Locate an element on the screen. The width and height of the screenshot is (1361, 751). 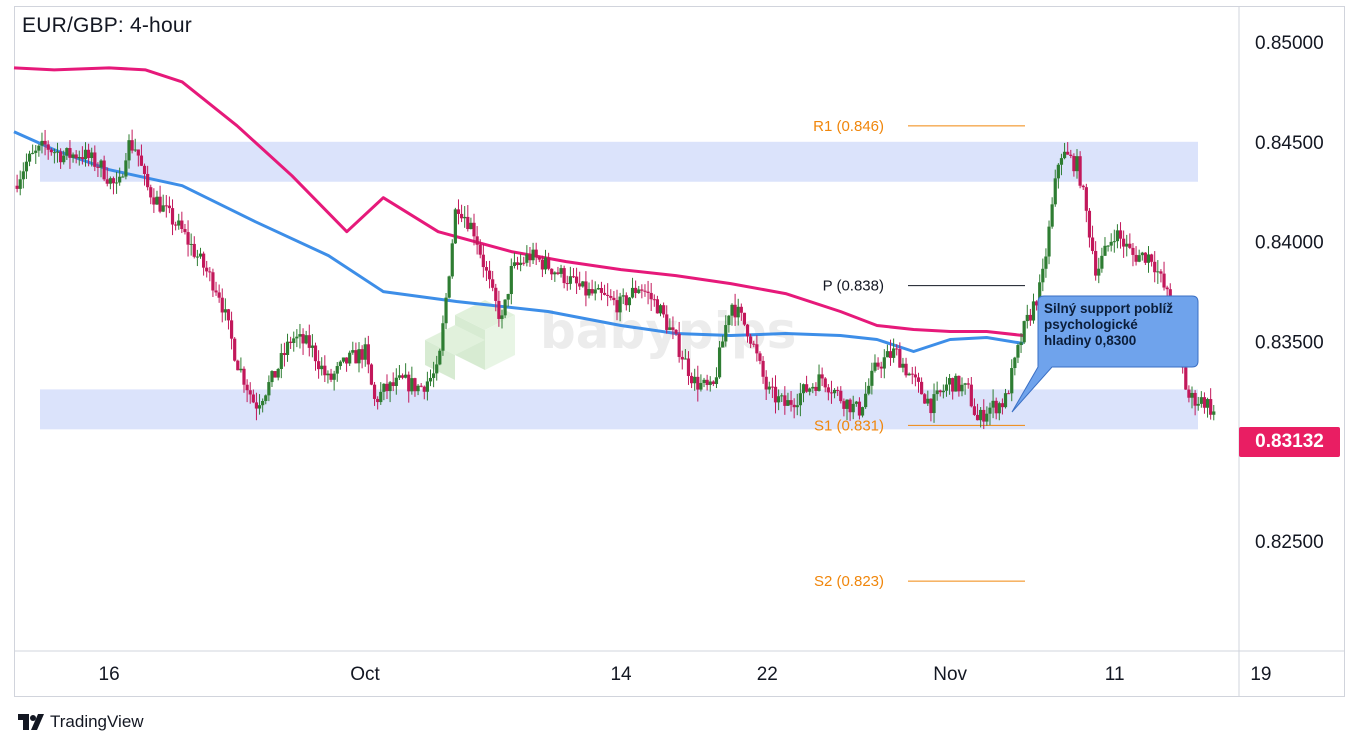
time-tick-label: 22 is located at coordinates (767, 674).